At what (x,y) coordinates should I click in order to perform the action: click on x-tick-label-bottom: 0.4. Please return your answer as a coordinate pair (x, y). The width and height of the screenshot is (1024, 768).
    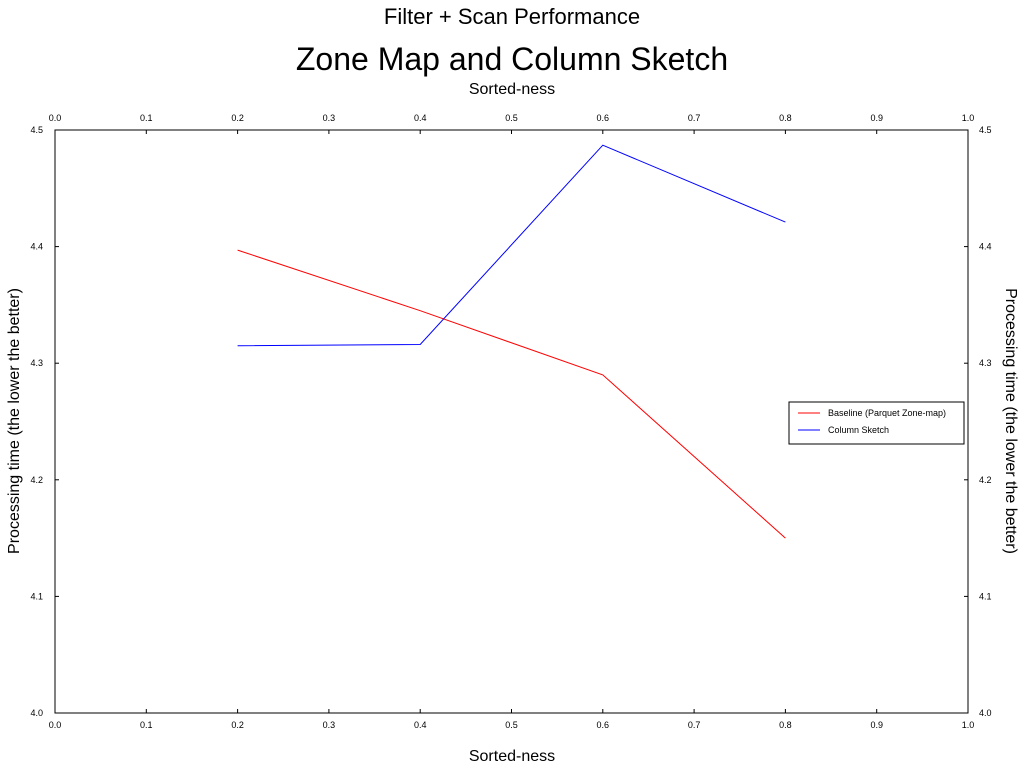
    Looking at the image, I should click on (420, 725).